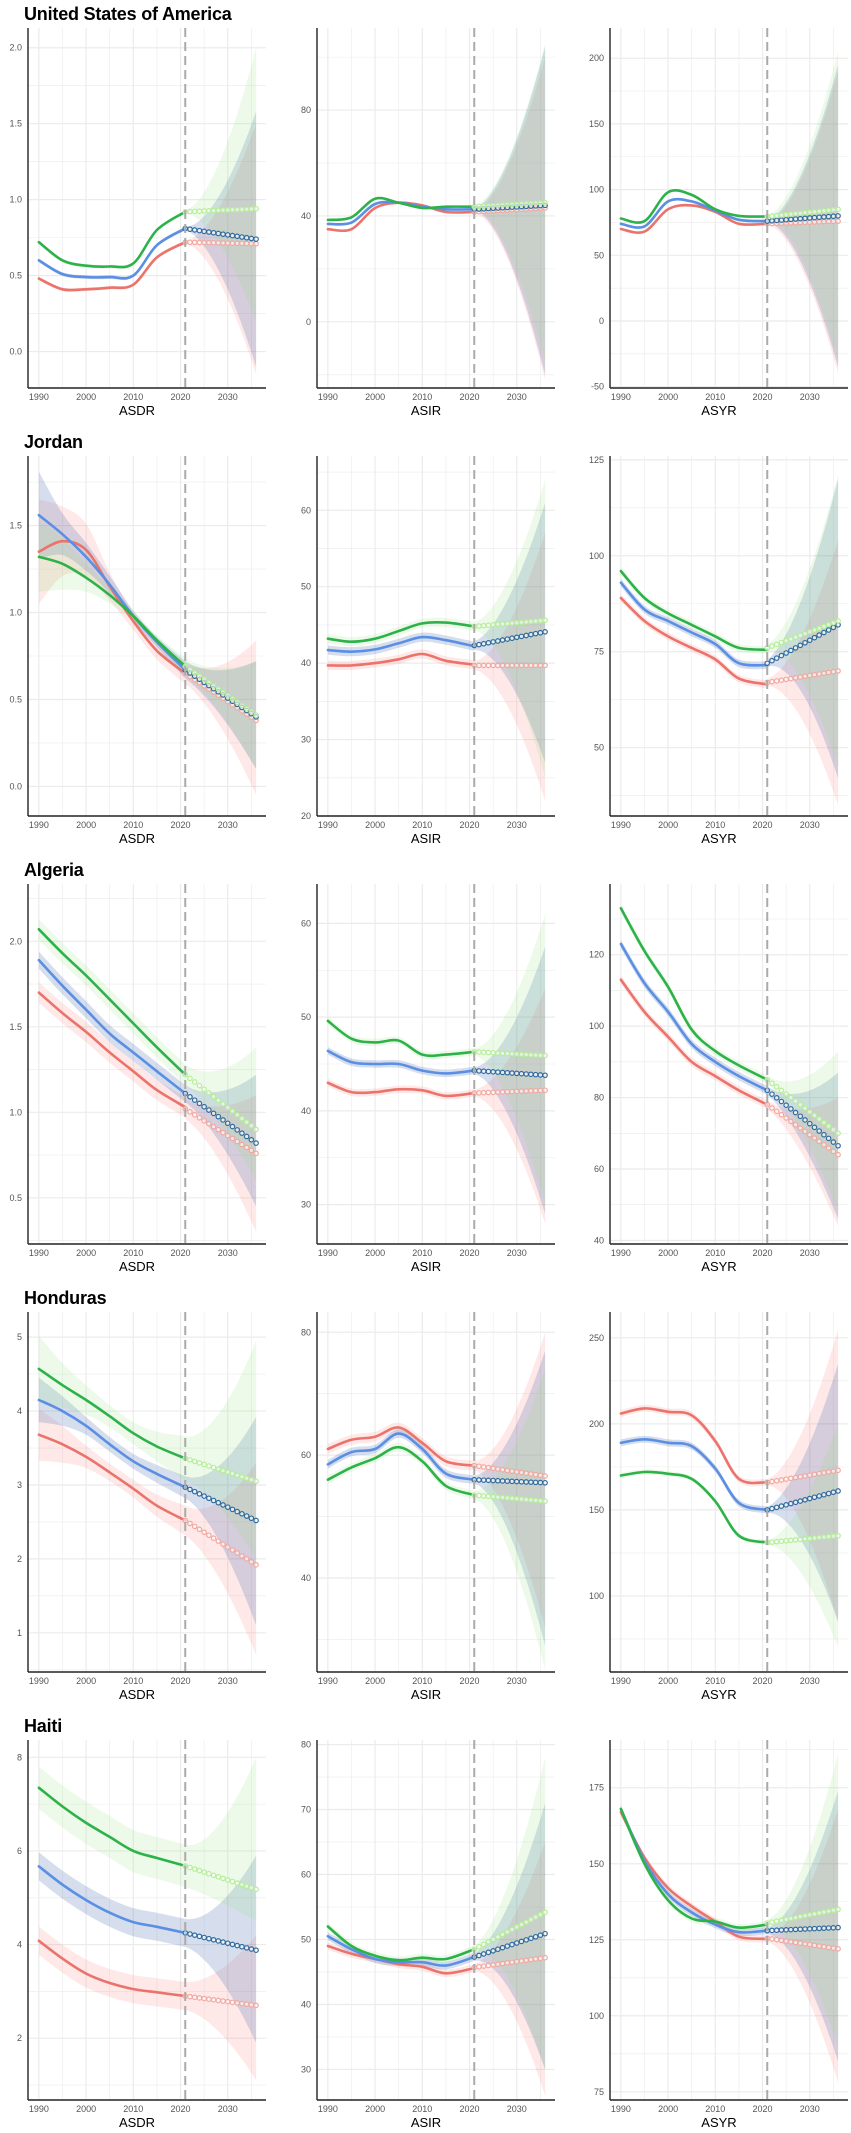 Image resolution: width=851 pixels, height=2133 pixels. I want to click on panel-asyr-3: 100 150 200 250 1990 2000 2010 2020 2030 ASYR, so click(718, 1507).